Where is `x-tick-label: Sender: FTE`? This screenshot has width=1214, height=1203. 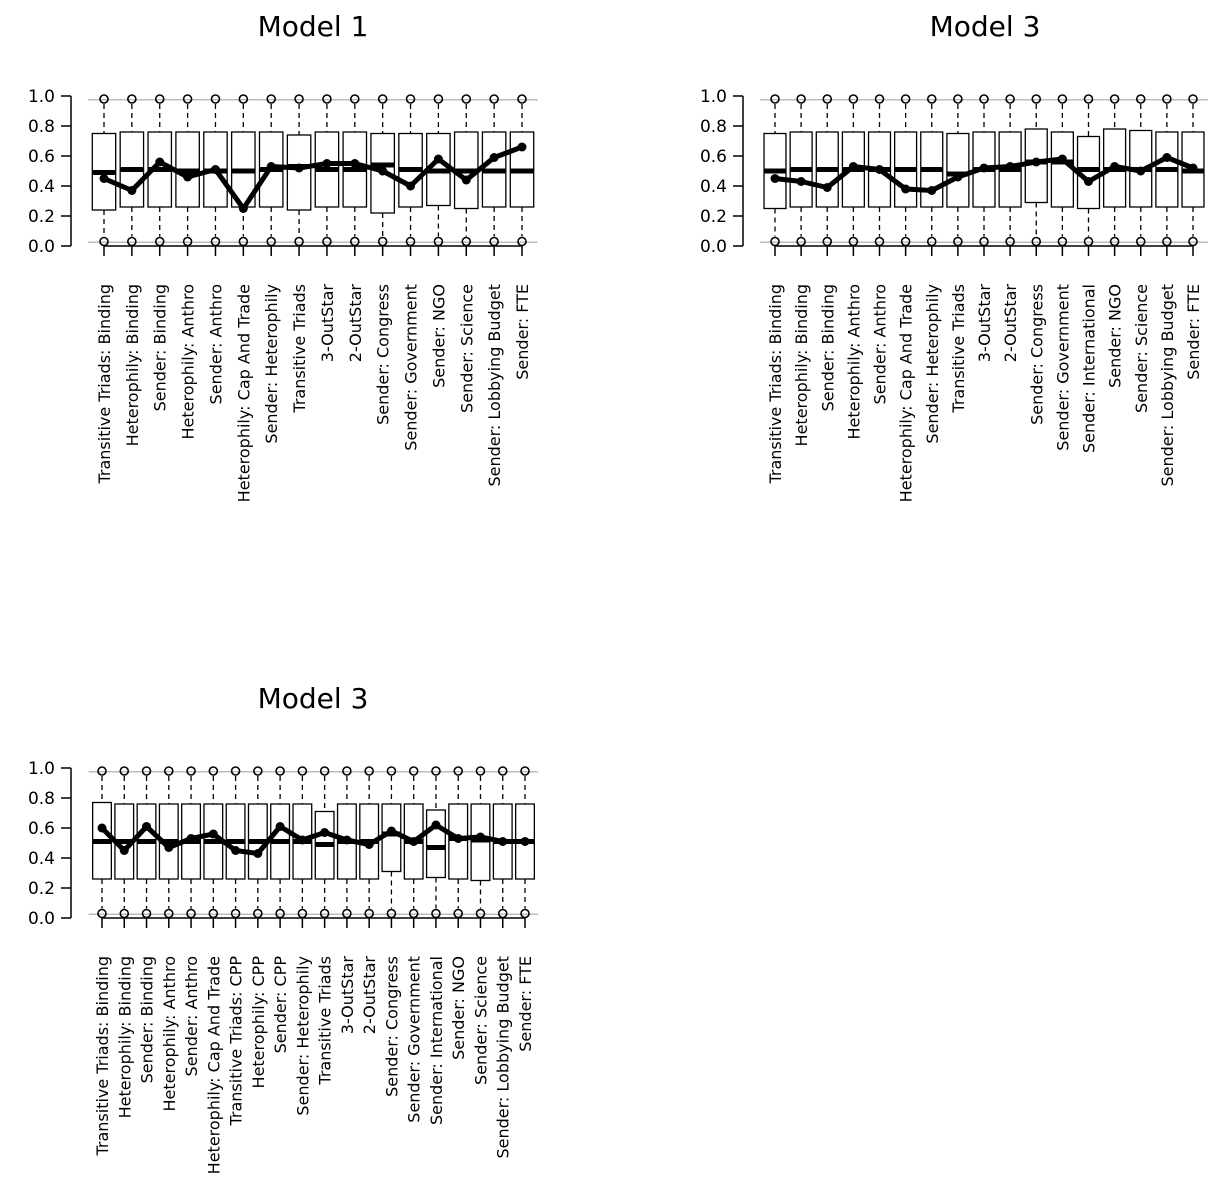
x-tick-label: Sender: FTE is located at coordinates (1193, 332).